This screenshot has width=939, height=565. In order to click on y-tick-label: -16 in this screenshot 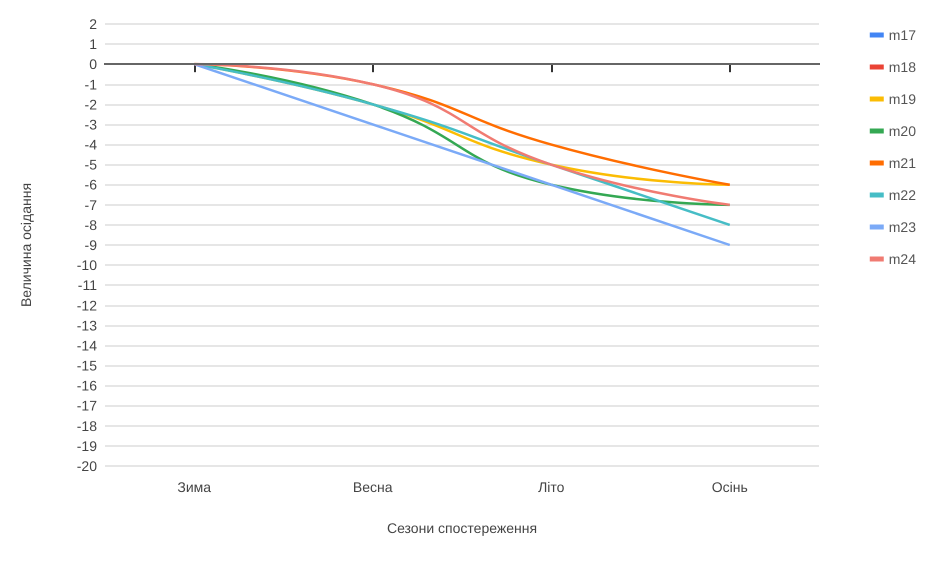, I will do `click(87, 386)`.